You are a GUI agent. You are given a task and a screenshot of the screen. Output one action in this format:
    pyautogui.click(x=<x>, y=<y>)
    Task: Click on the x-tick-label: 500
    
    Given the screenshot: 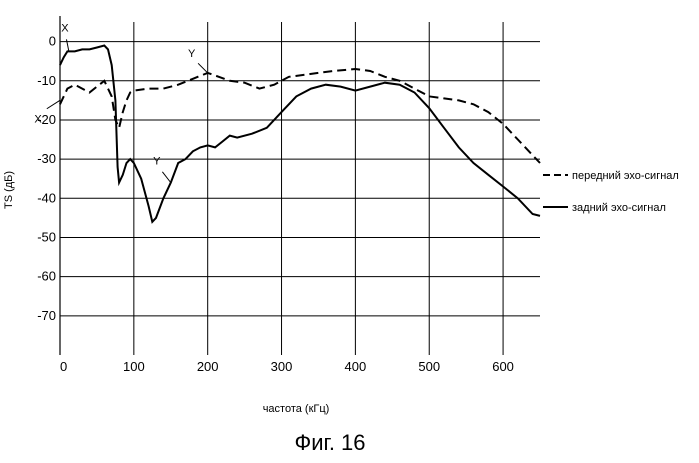 What is the action you would take?
    pyautogui.click(x=429, y=366)
    